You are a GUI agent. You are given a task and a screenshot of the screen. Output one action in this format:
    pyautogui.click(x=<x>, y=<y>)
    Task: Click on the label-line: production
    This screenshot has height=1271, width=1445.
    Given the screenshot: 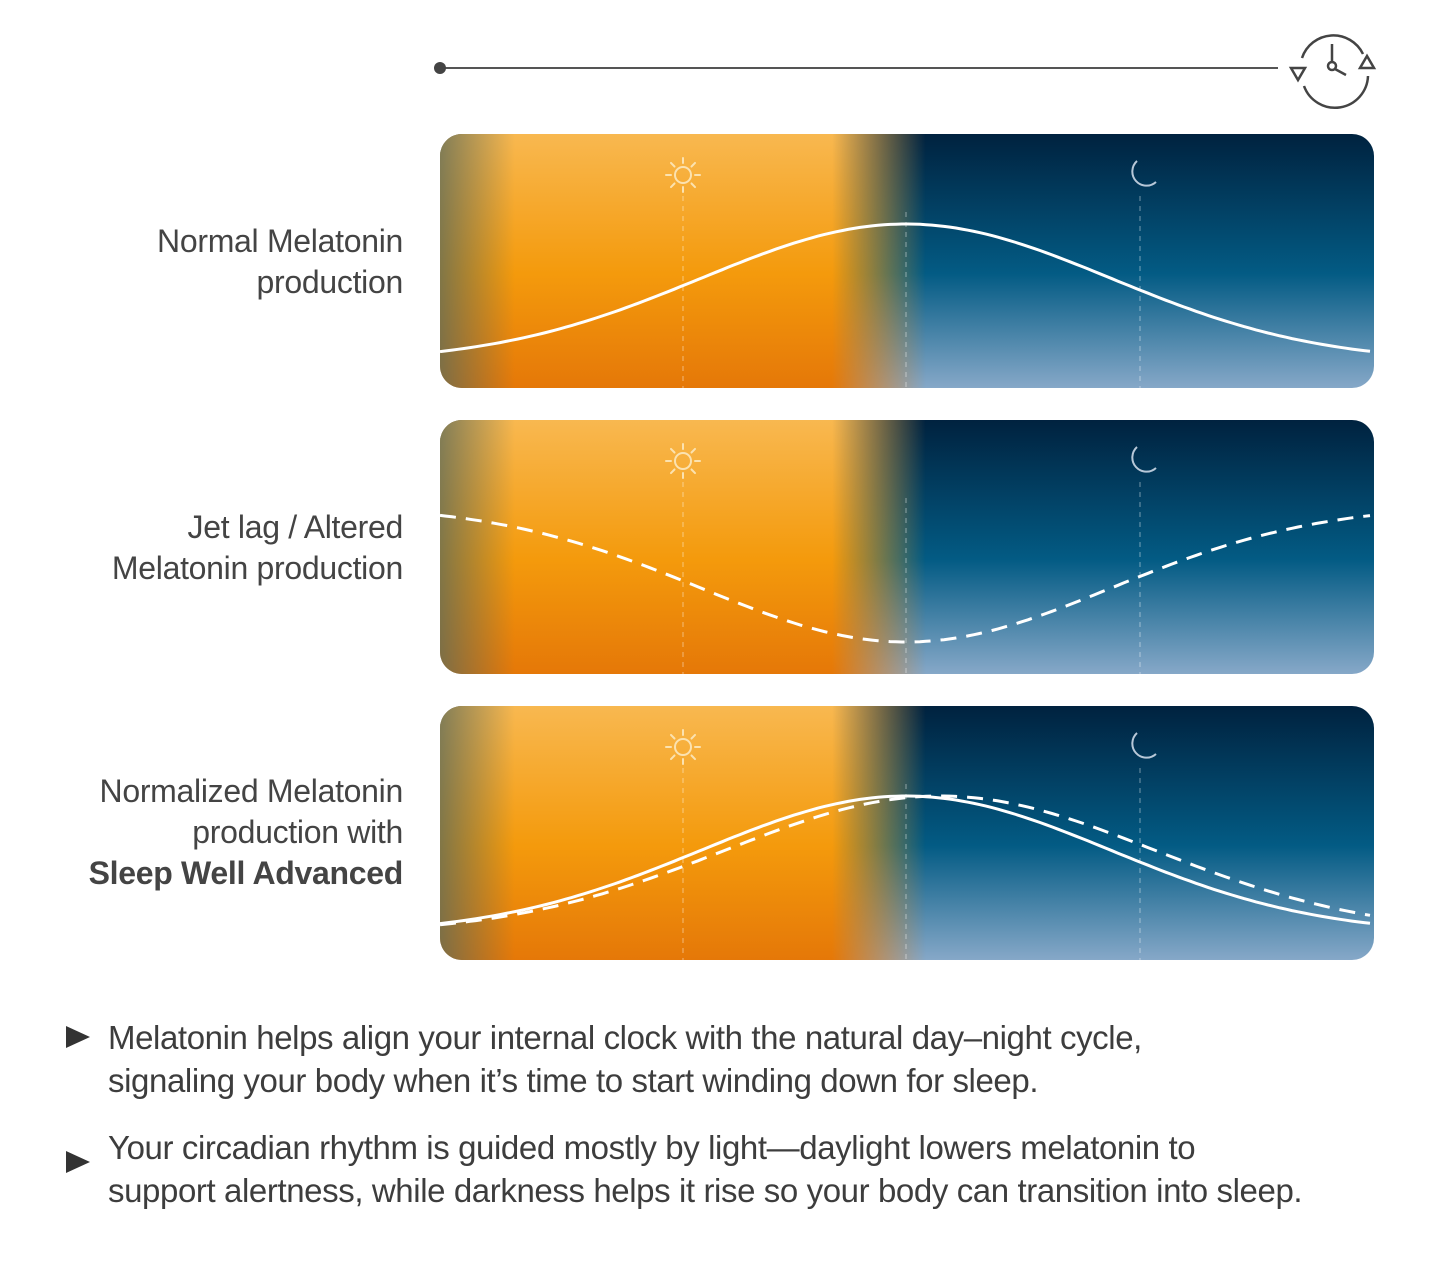 What is the action you would take?
    pyautogui.click(x=330, y=282)
    